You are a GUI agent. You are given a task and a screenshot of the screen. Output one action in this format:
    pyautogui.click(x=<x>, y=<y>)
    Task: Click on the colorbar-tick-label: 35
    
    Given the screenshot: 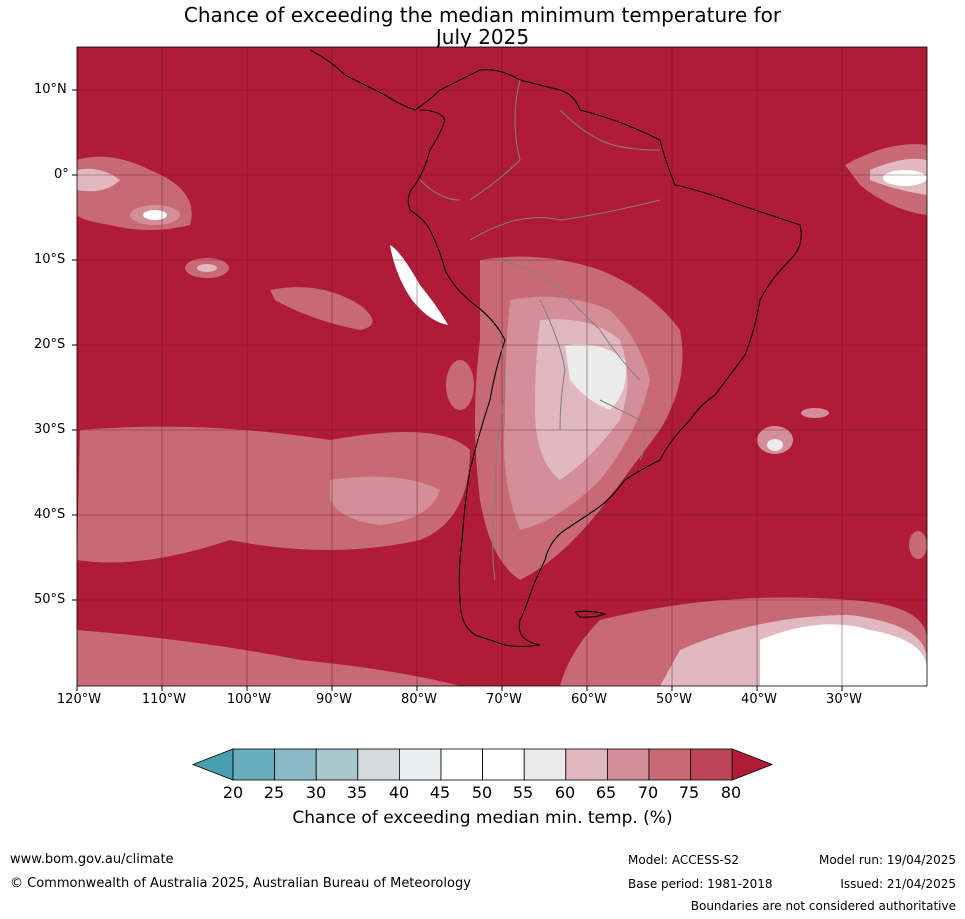 What is the action you would take?
    pyautogui.click(x=357, y=792)
    